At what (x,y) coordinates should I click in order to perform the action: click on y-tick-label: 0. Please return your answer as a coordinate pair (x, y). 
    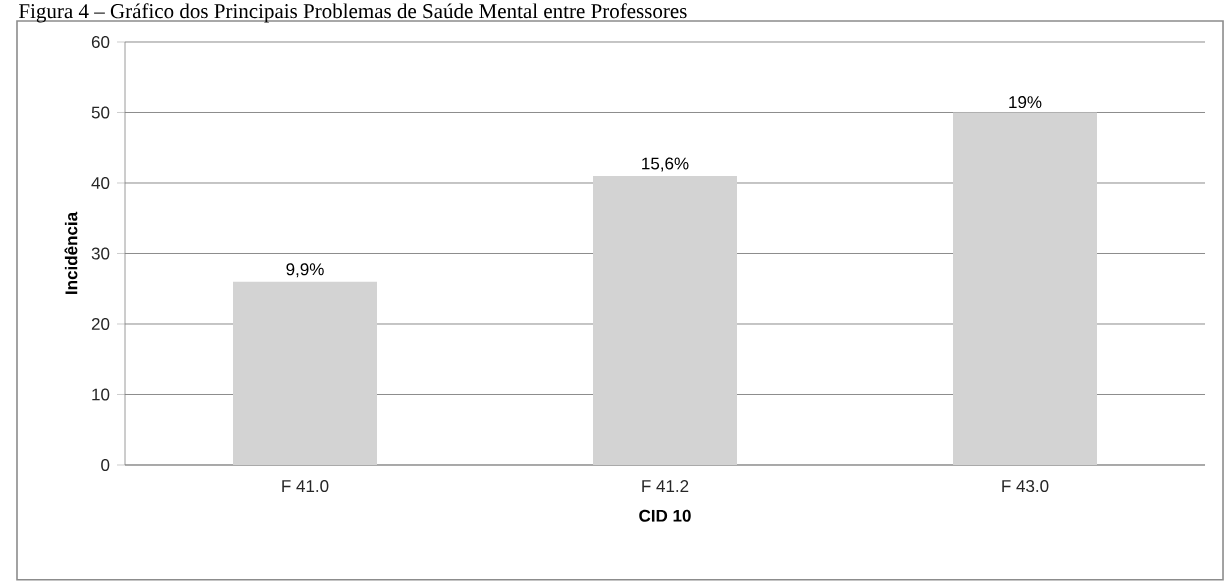
    Looking at the image, I should click on (105, 465).